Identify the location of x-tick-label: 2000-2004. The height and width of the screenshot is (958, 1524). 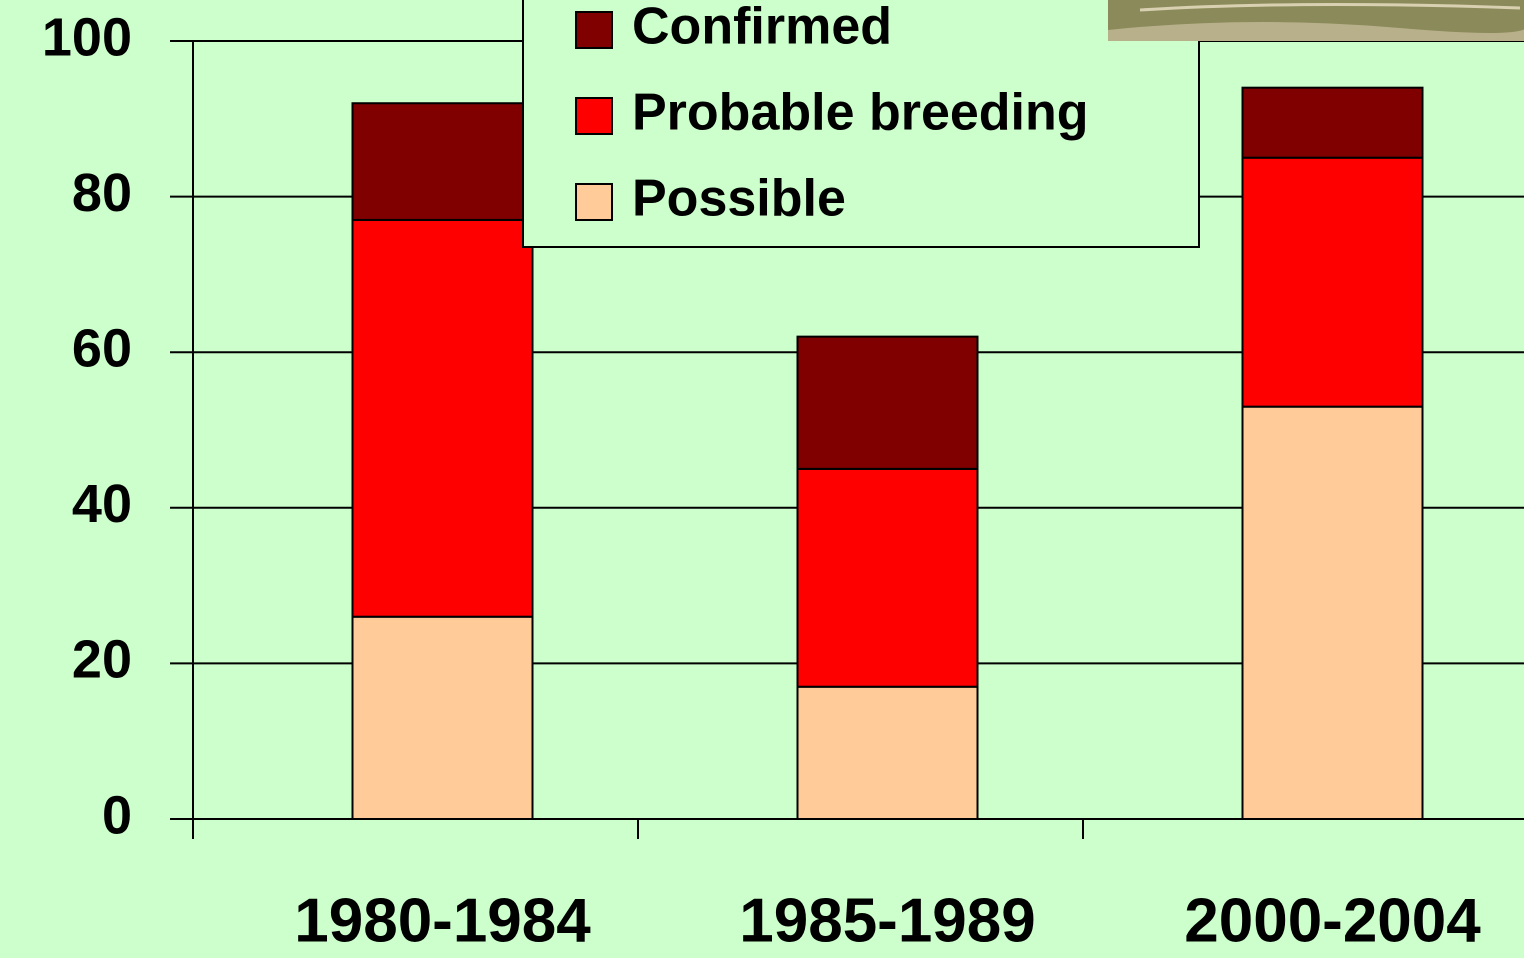
(1332, 920).